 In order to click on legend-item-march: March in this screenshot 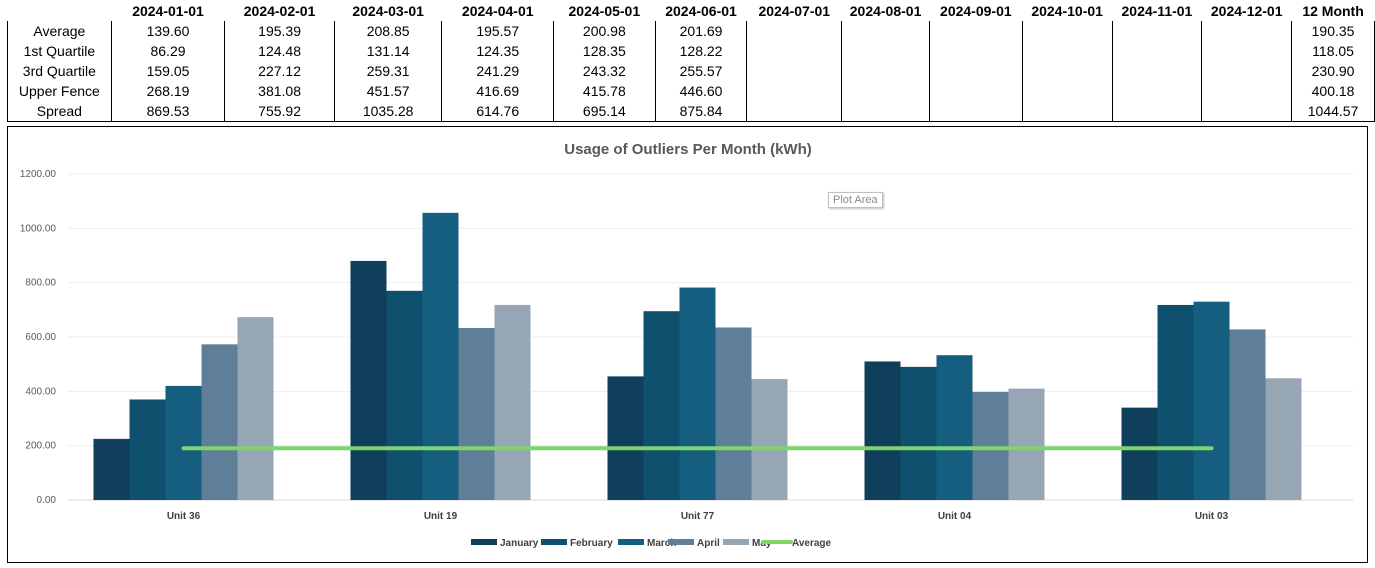, I will do `click(647, 543)`.